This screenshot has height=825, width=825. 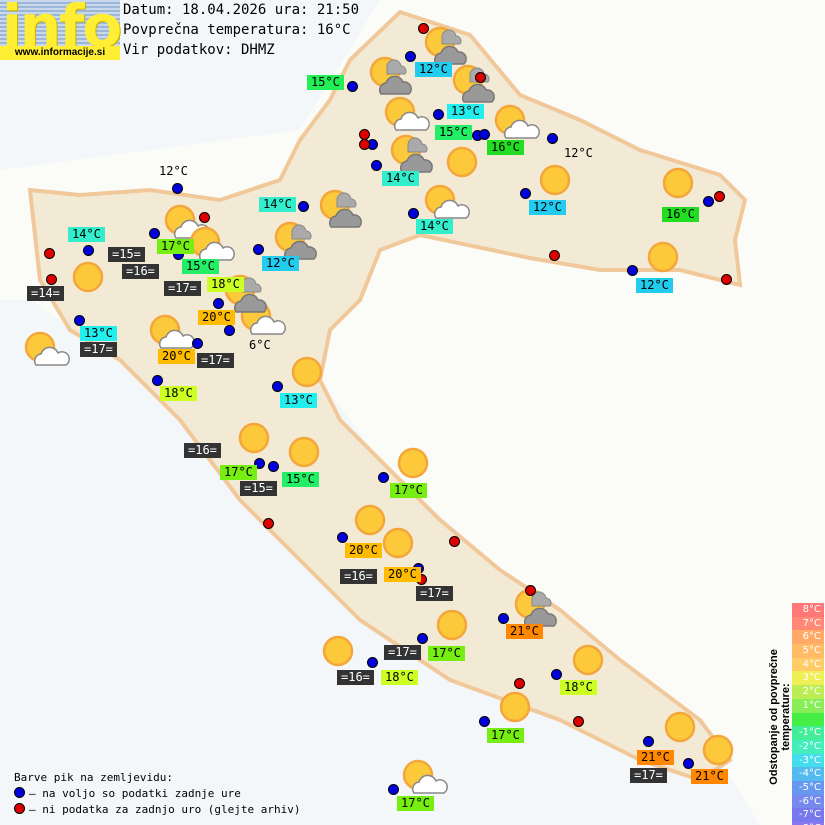 What do you see at coordinates (45, 293) in the screenshot?
I see `sea-temperature-label: =14=` at bounding box center [45, 293].